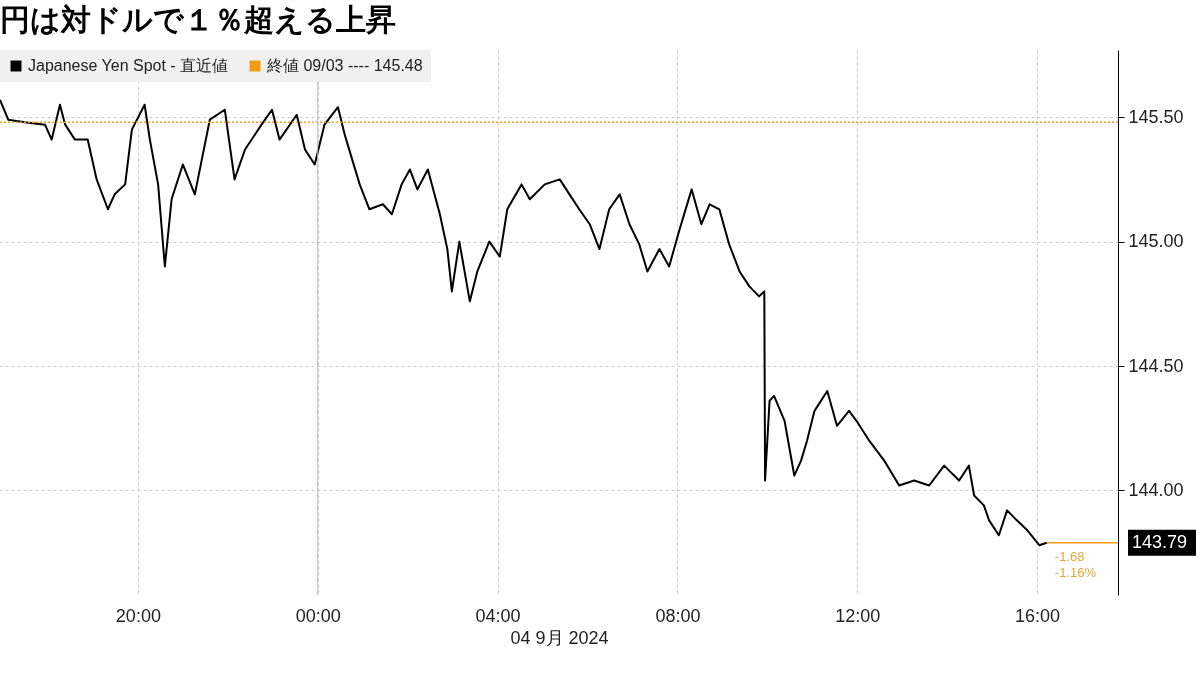  What do you see at coordinates (1075, 572) in the screenshot?
I see `annotation: -1.16%` at bounding box center [1075, 572].